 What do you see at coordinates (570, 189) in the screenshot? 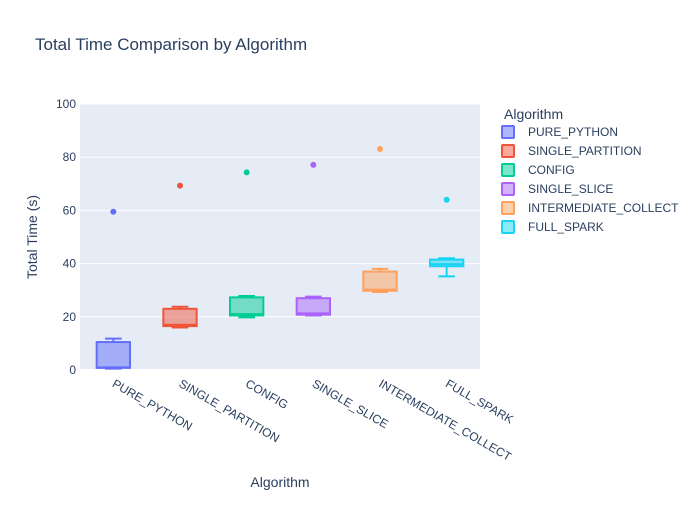
I see `legend-label: SINGLE_SLICE` at bounding box center [570, 189].